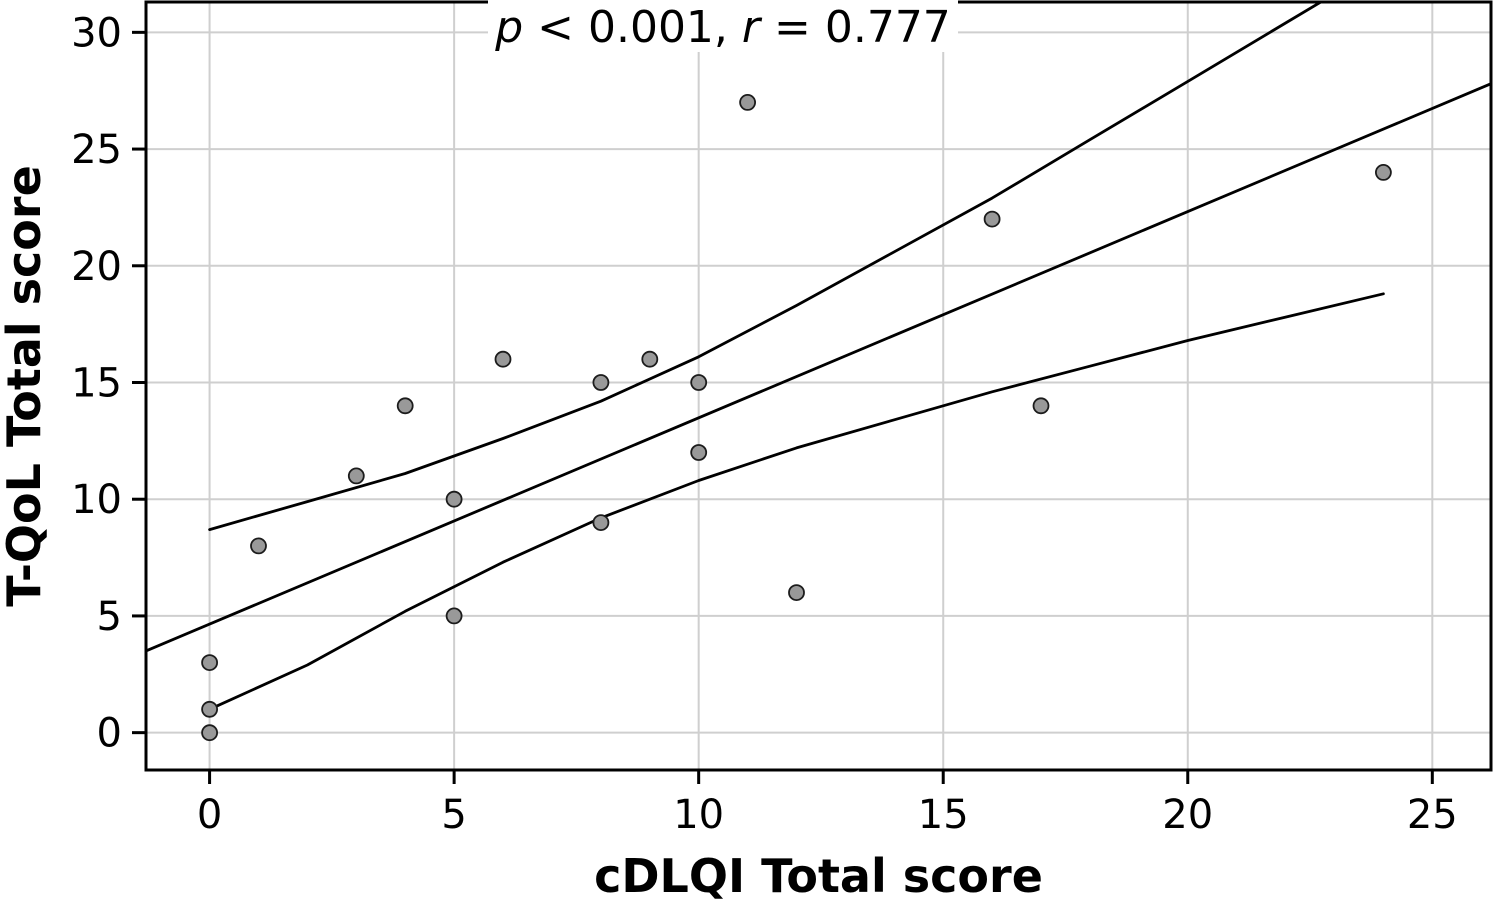 Image resolution: width=1505 pixels, height=914 pixels. Describe the element at coordinates (1432, 815) in the screenshot. I see `x-tick-label: 25` at that location.